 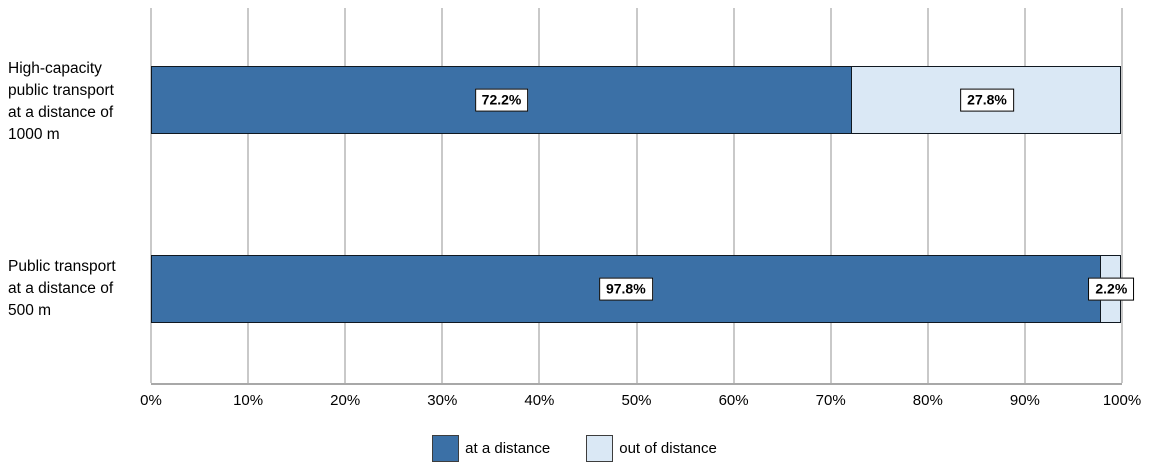 What do you see at coordinates (600, 448) in the screenshot?
I see `legend-swatch-out-of-distance` at bounding box center [600, 448].